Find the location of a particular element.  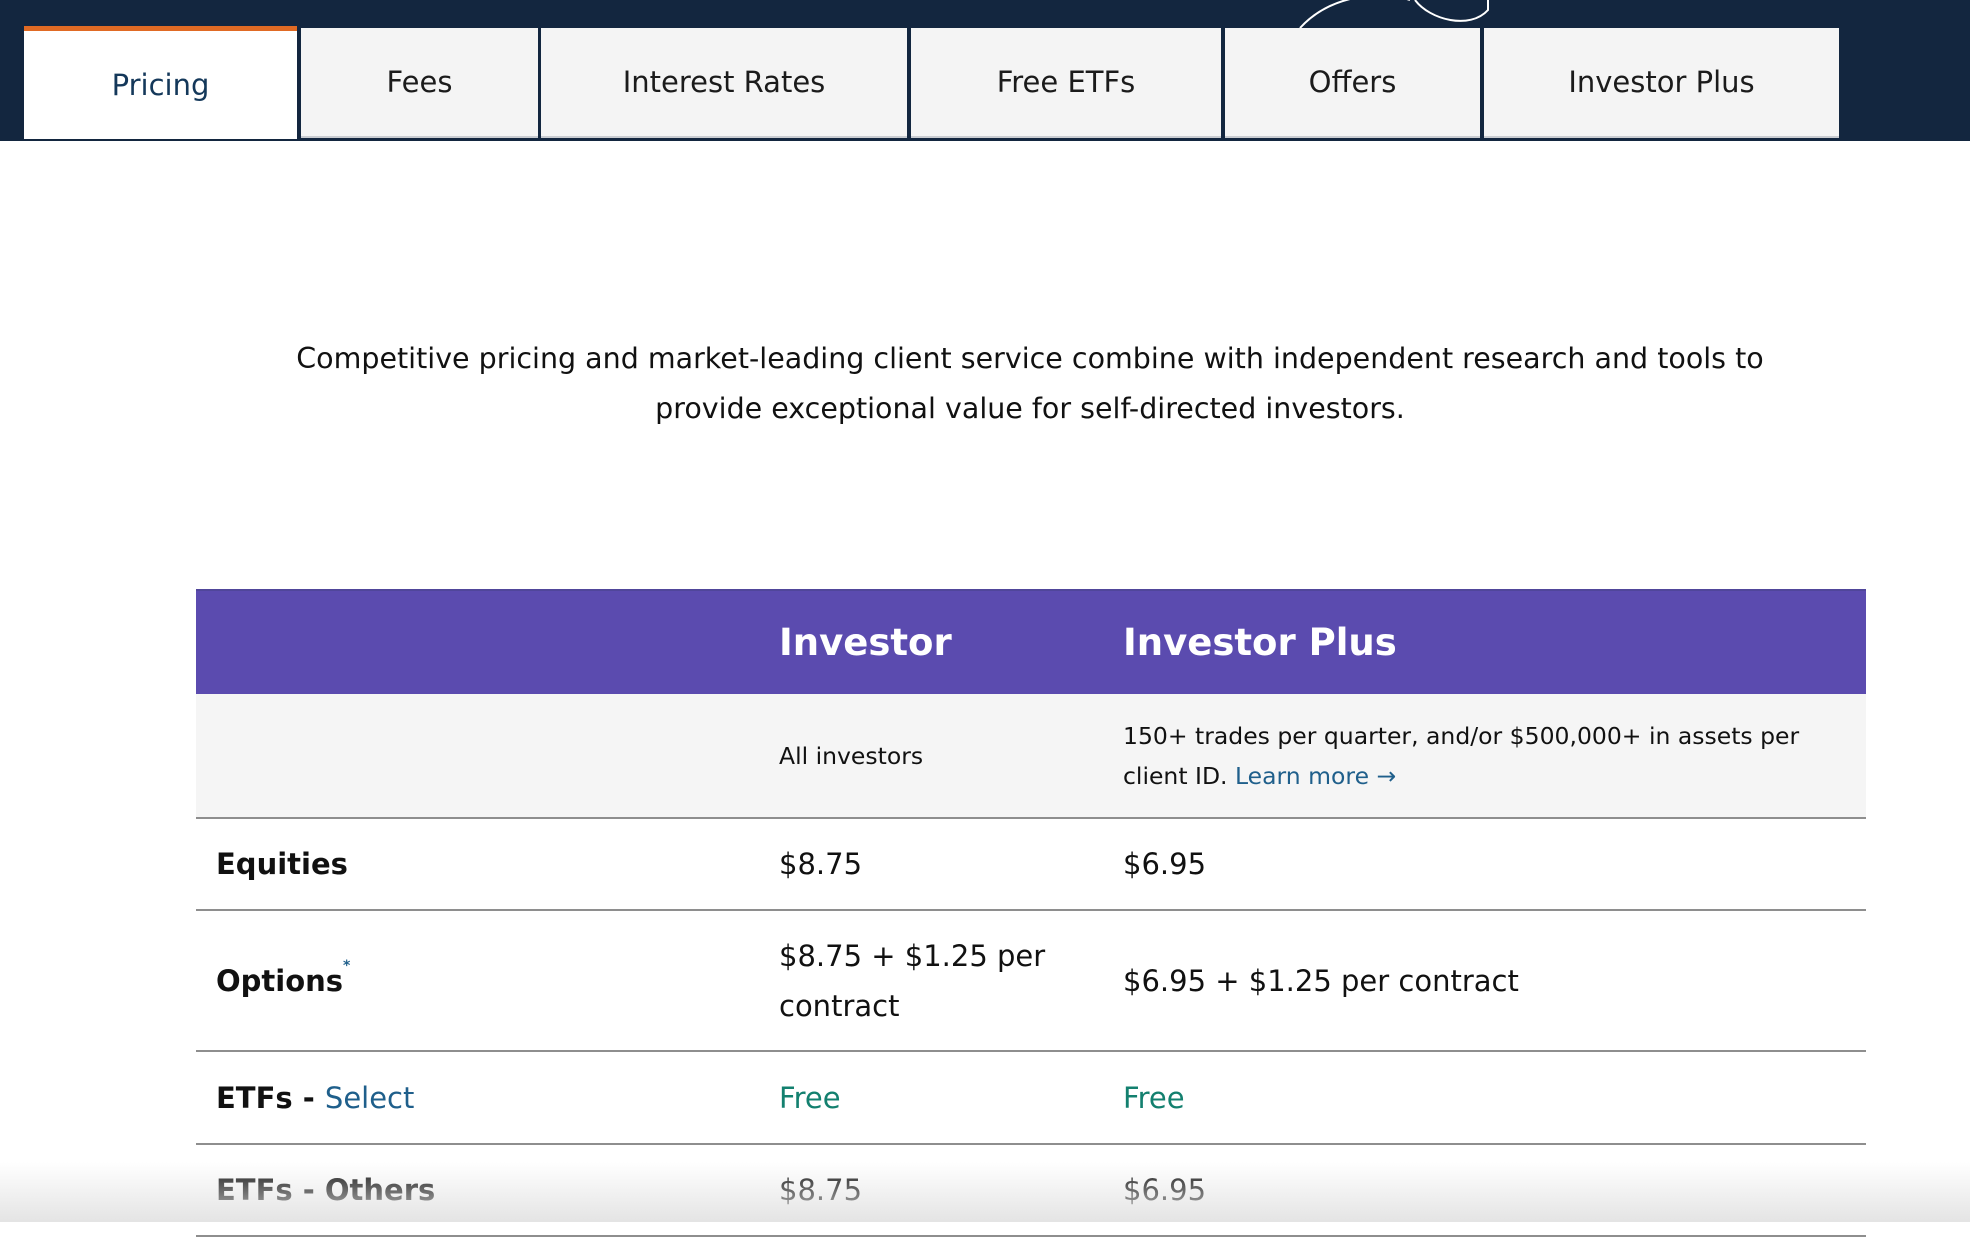

link: Learn more → is located at coordinates (1316, 775).